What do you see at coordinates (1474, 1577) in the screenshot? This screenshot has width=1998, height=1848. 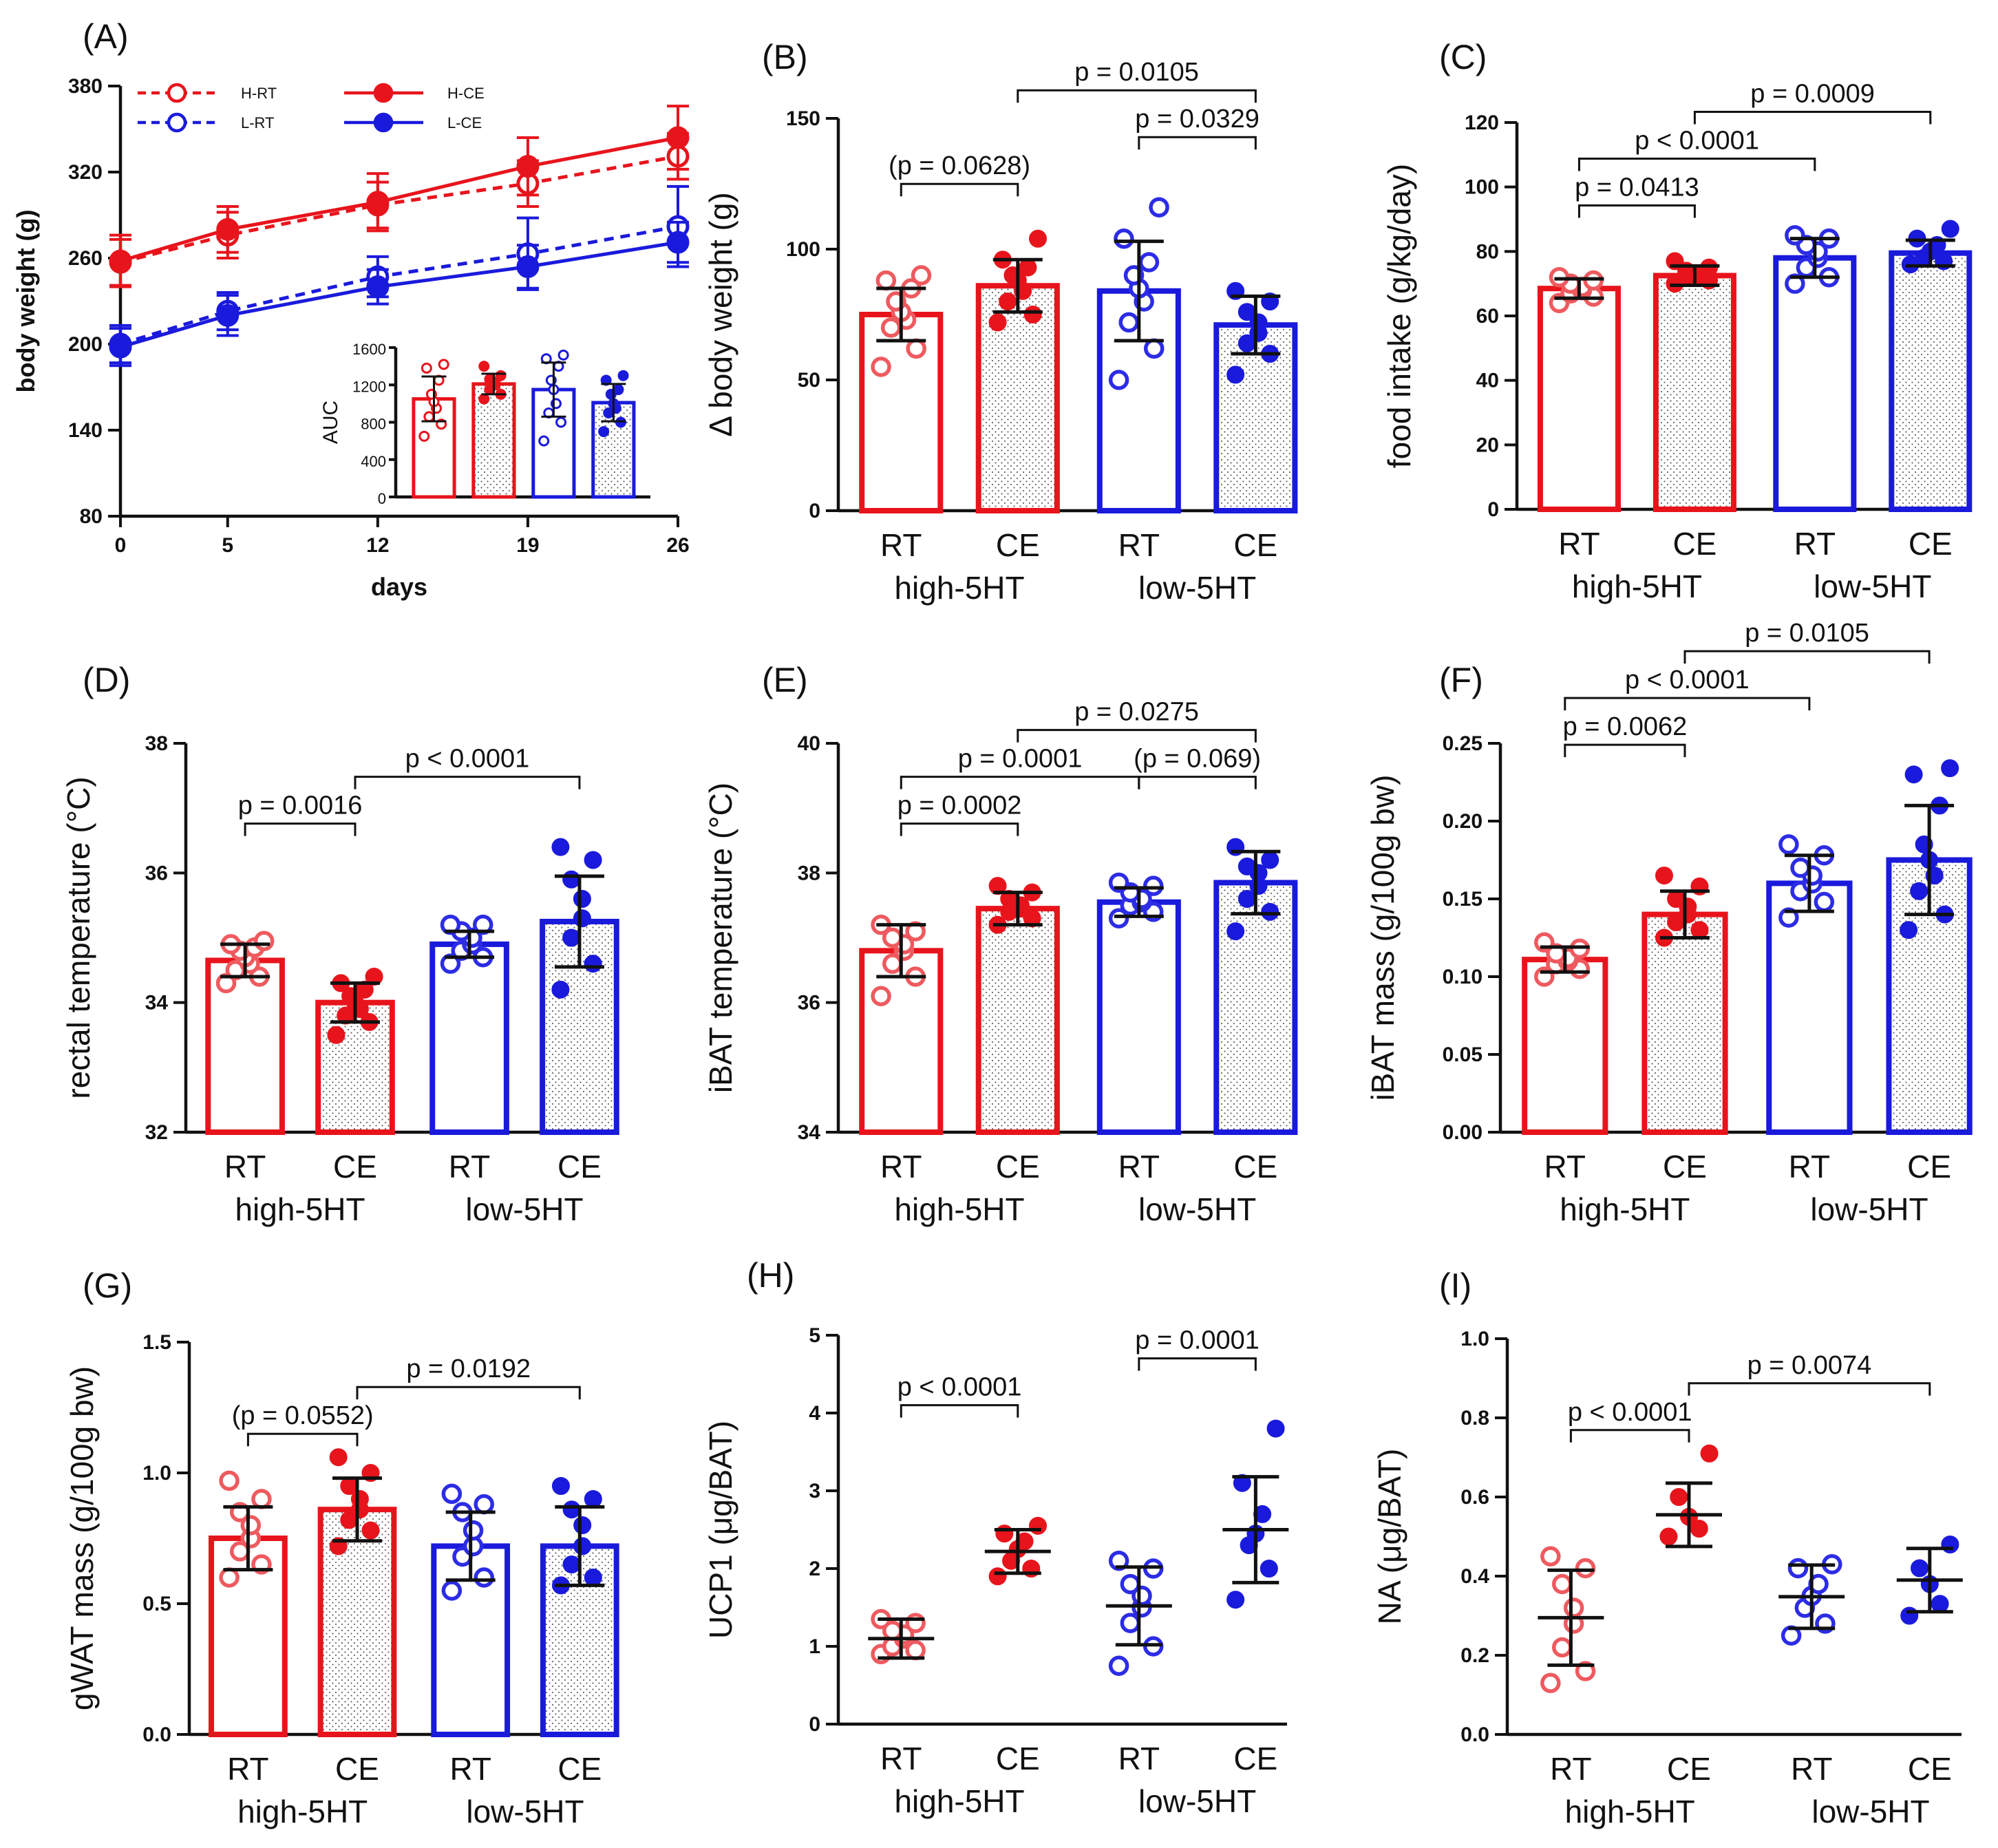 I see `y-tick-label: 0.4` at bounding box center [1474, 1577].